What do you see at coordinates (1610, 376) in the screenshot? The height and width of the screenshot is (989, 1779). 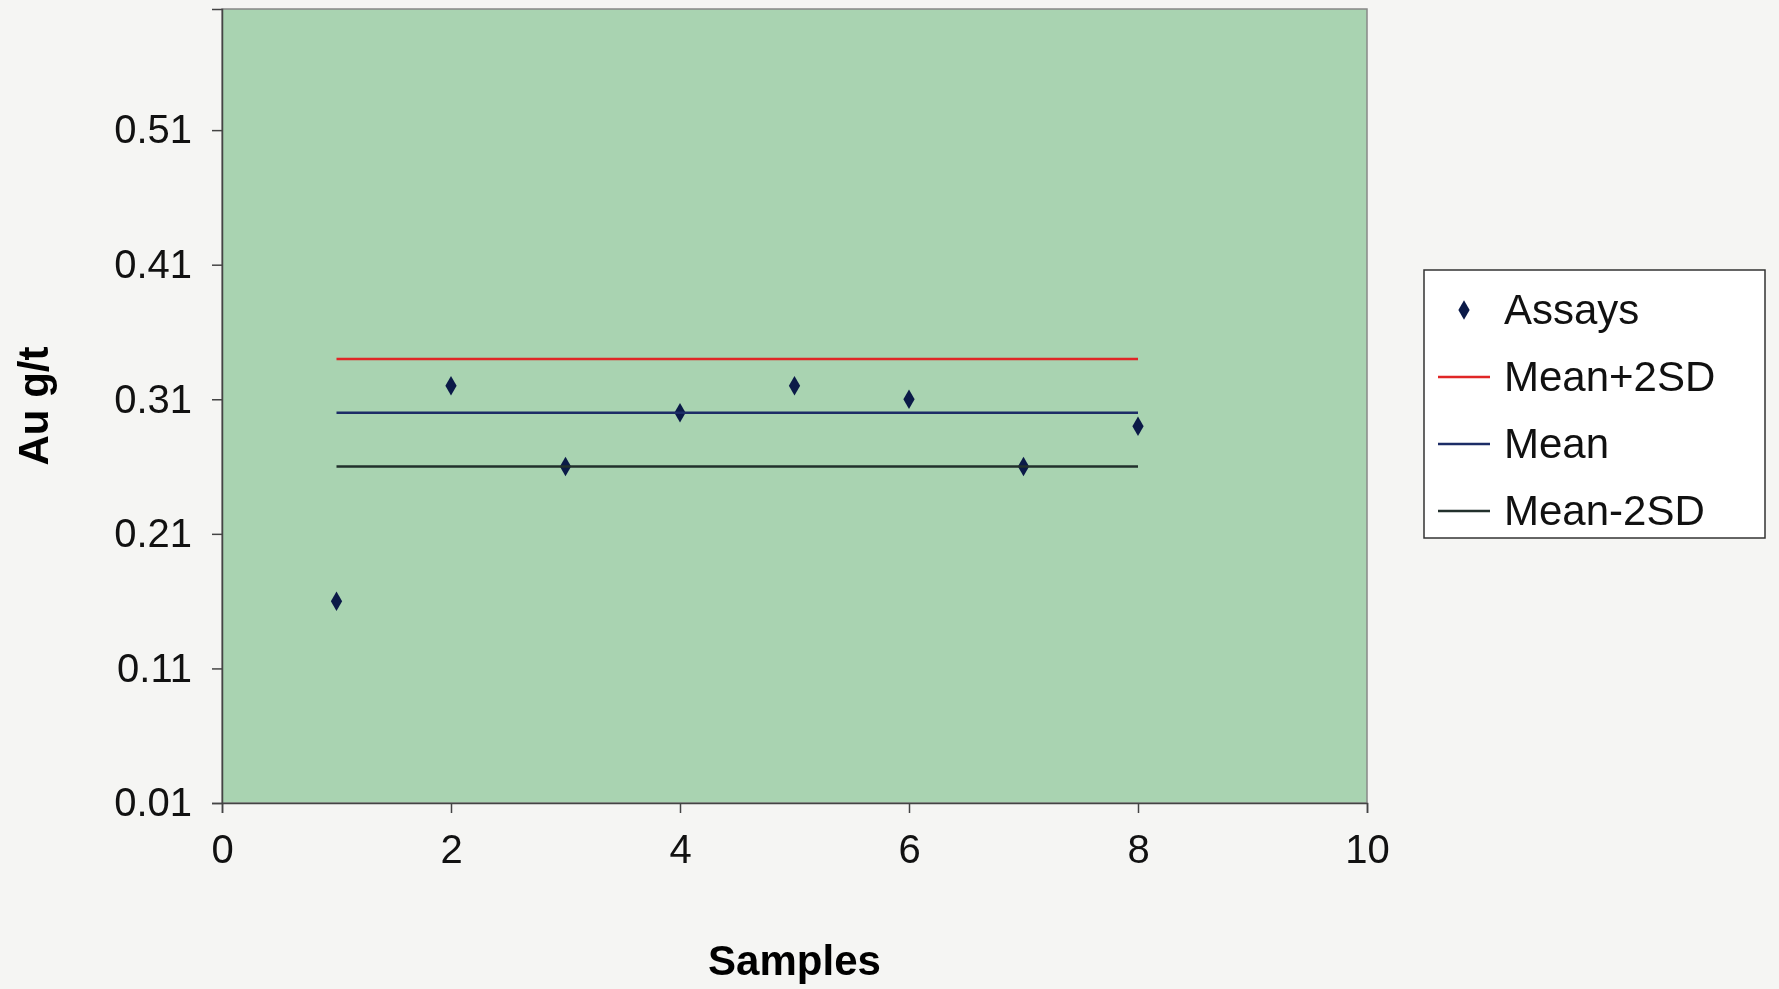 I see `legend-label: Mean+2SD` at bounding box center [1610, 376].